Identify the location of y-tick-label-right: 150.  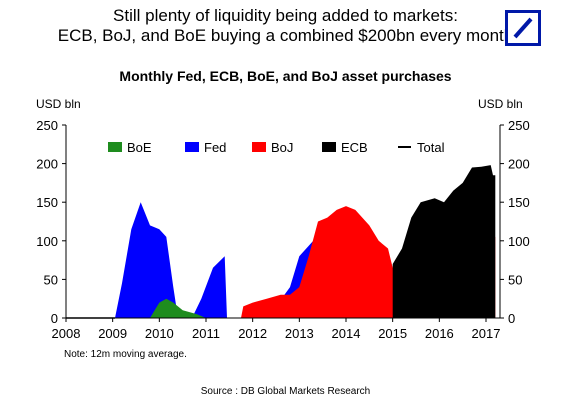
(519, 202).